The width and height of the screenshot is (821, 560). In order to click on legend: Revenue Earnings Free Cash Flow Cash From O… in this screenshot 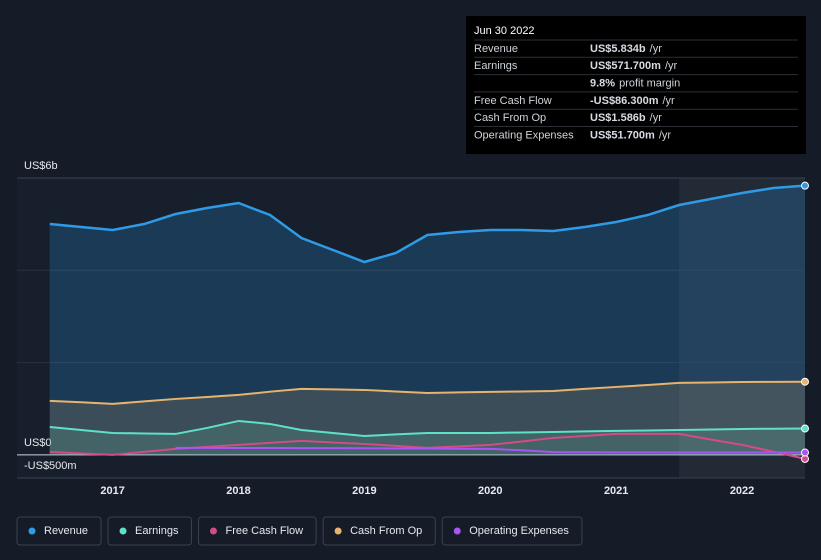, I will do `click(299, 531)`.